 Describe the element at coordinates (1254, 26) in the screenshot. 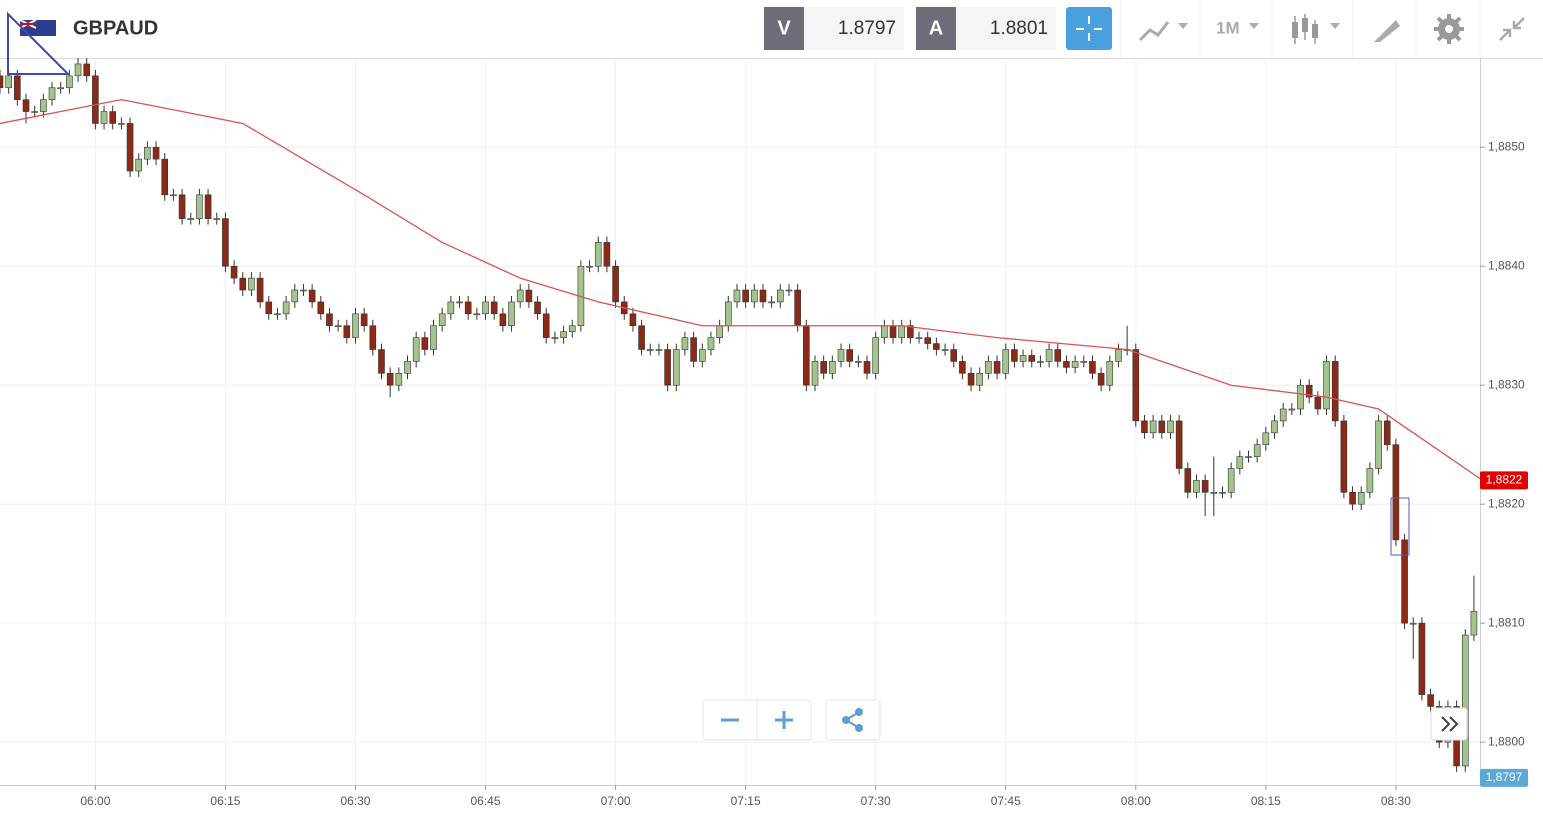

I see `timeframe-caret` at that location.